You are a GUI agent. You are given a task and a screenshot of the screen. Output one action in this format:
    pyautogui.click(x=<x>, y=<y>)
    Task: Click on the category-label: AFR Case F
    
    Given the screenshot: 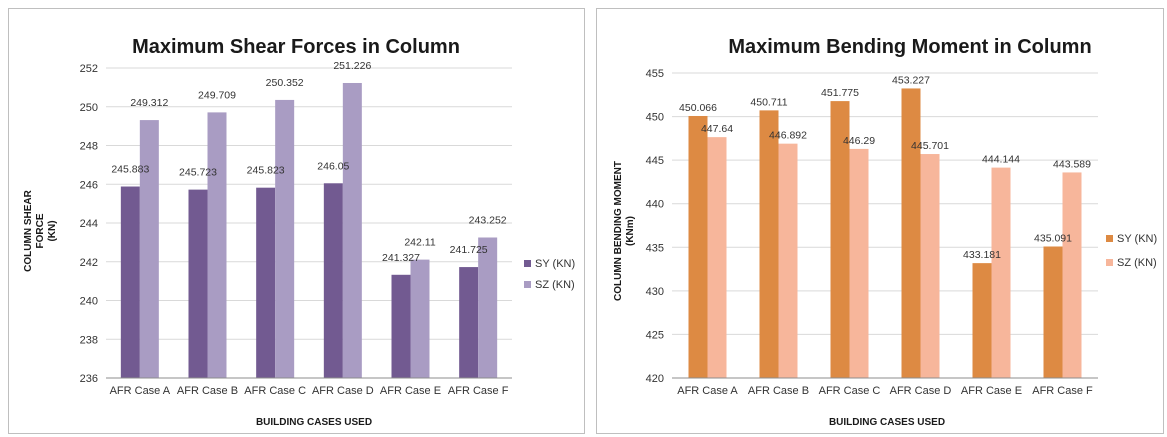 What is the action you would take?
    pyautogui.click(x=478, y=391)
    